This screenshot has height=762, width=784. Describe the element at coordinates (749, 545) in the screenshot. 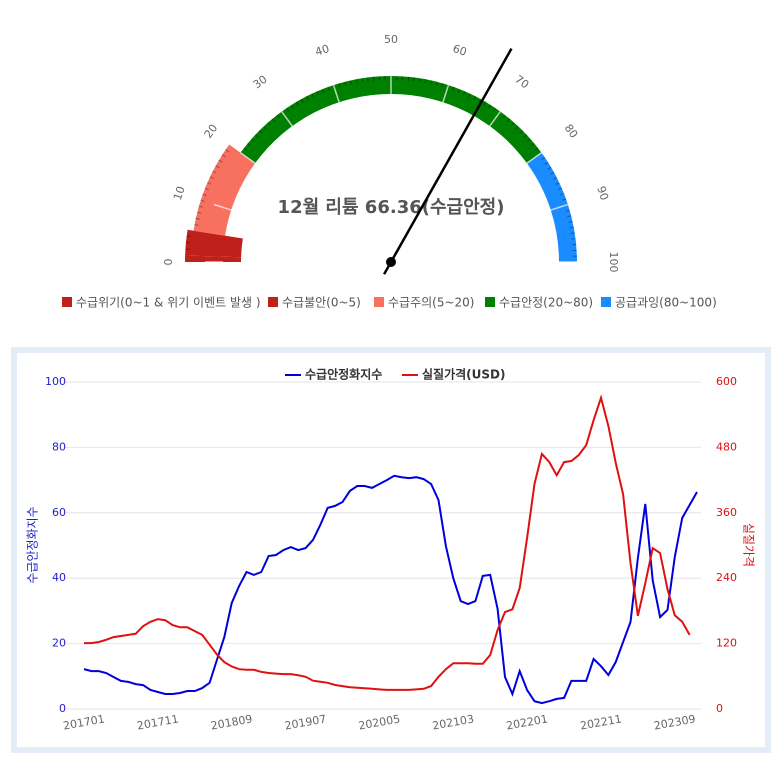

I see `y2-axis-label: 실질가격` at that location.